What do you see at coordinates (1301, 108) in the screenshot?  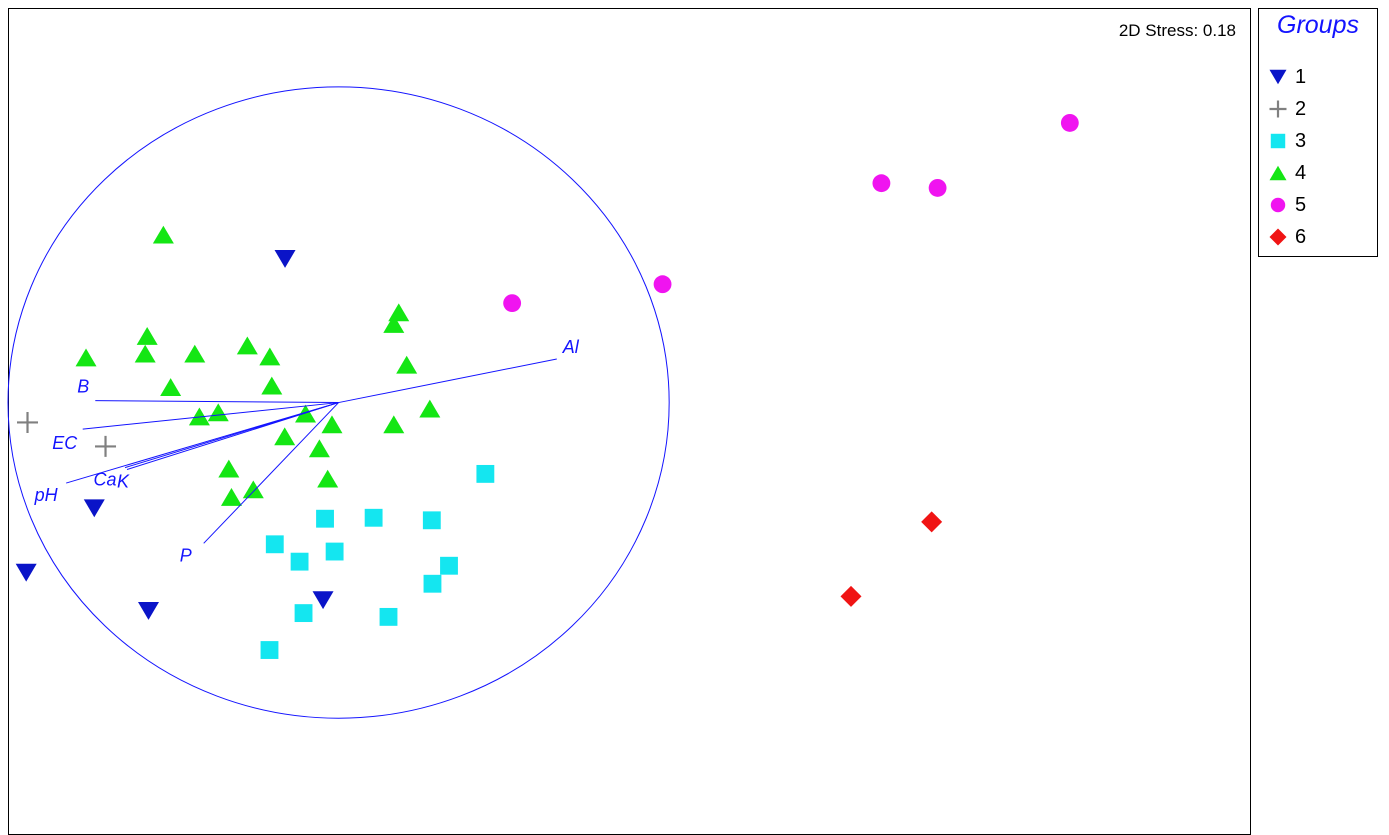 I see `legend-label-2: 2` at bounding box center [1301, 108].